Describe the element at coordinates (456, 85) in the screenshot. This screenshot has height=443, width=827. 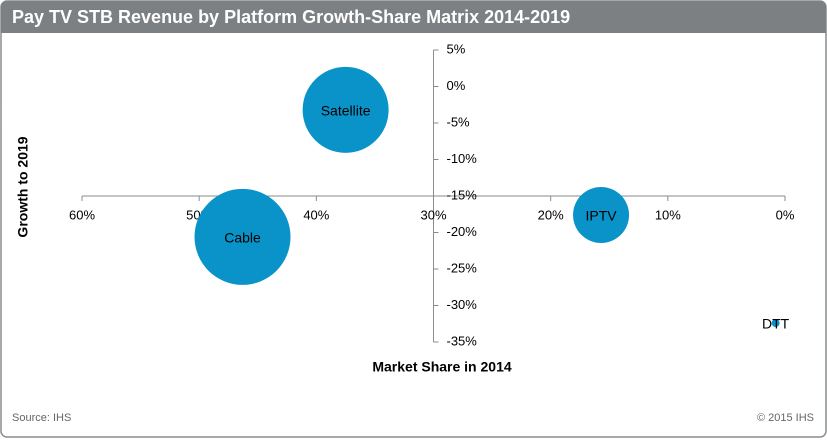
I see `y-tick-label: 0%` at that location.